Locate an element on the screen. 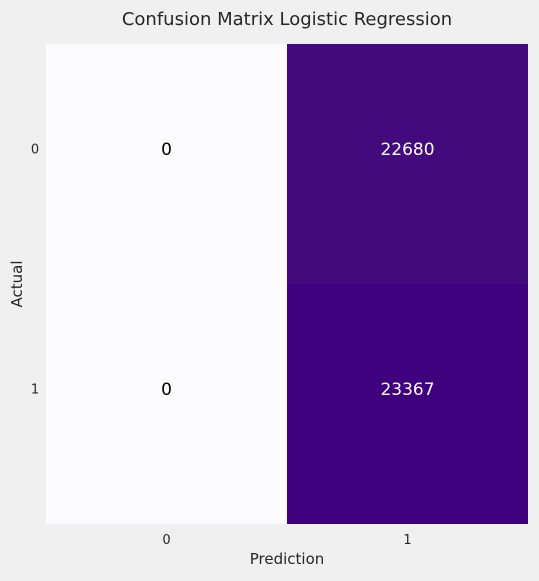 This screenshot has height=581, width=539. y-tick-label-0: 0 is located at coordinates (35, 150).